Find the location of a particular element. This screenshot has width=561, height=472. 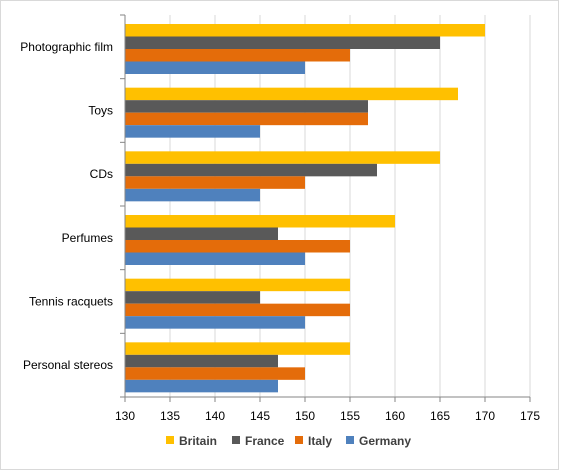

legend-label: Italy is located at coordinates (320, 441).